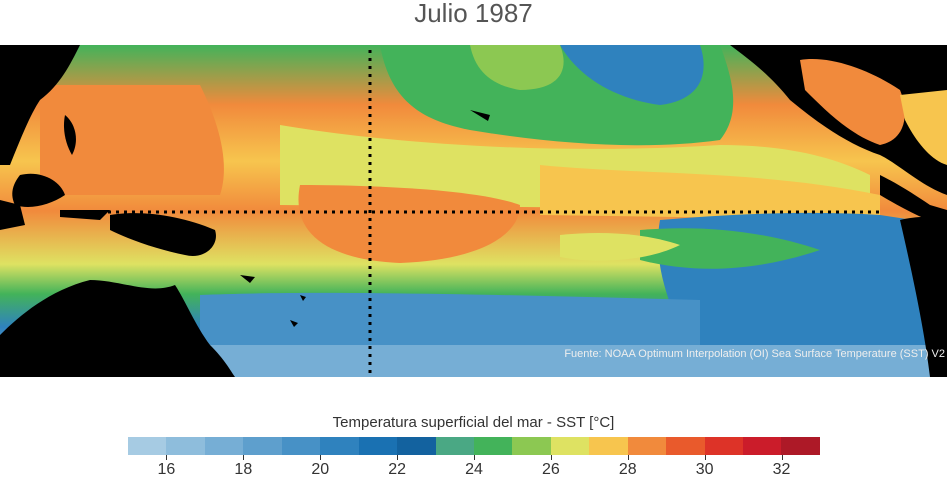  Describe the element at coordinates (320, 469) in the screenshot. I see `colorbar-tick-label: 20` at that location.